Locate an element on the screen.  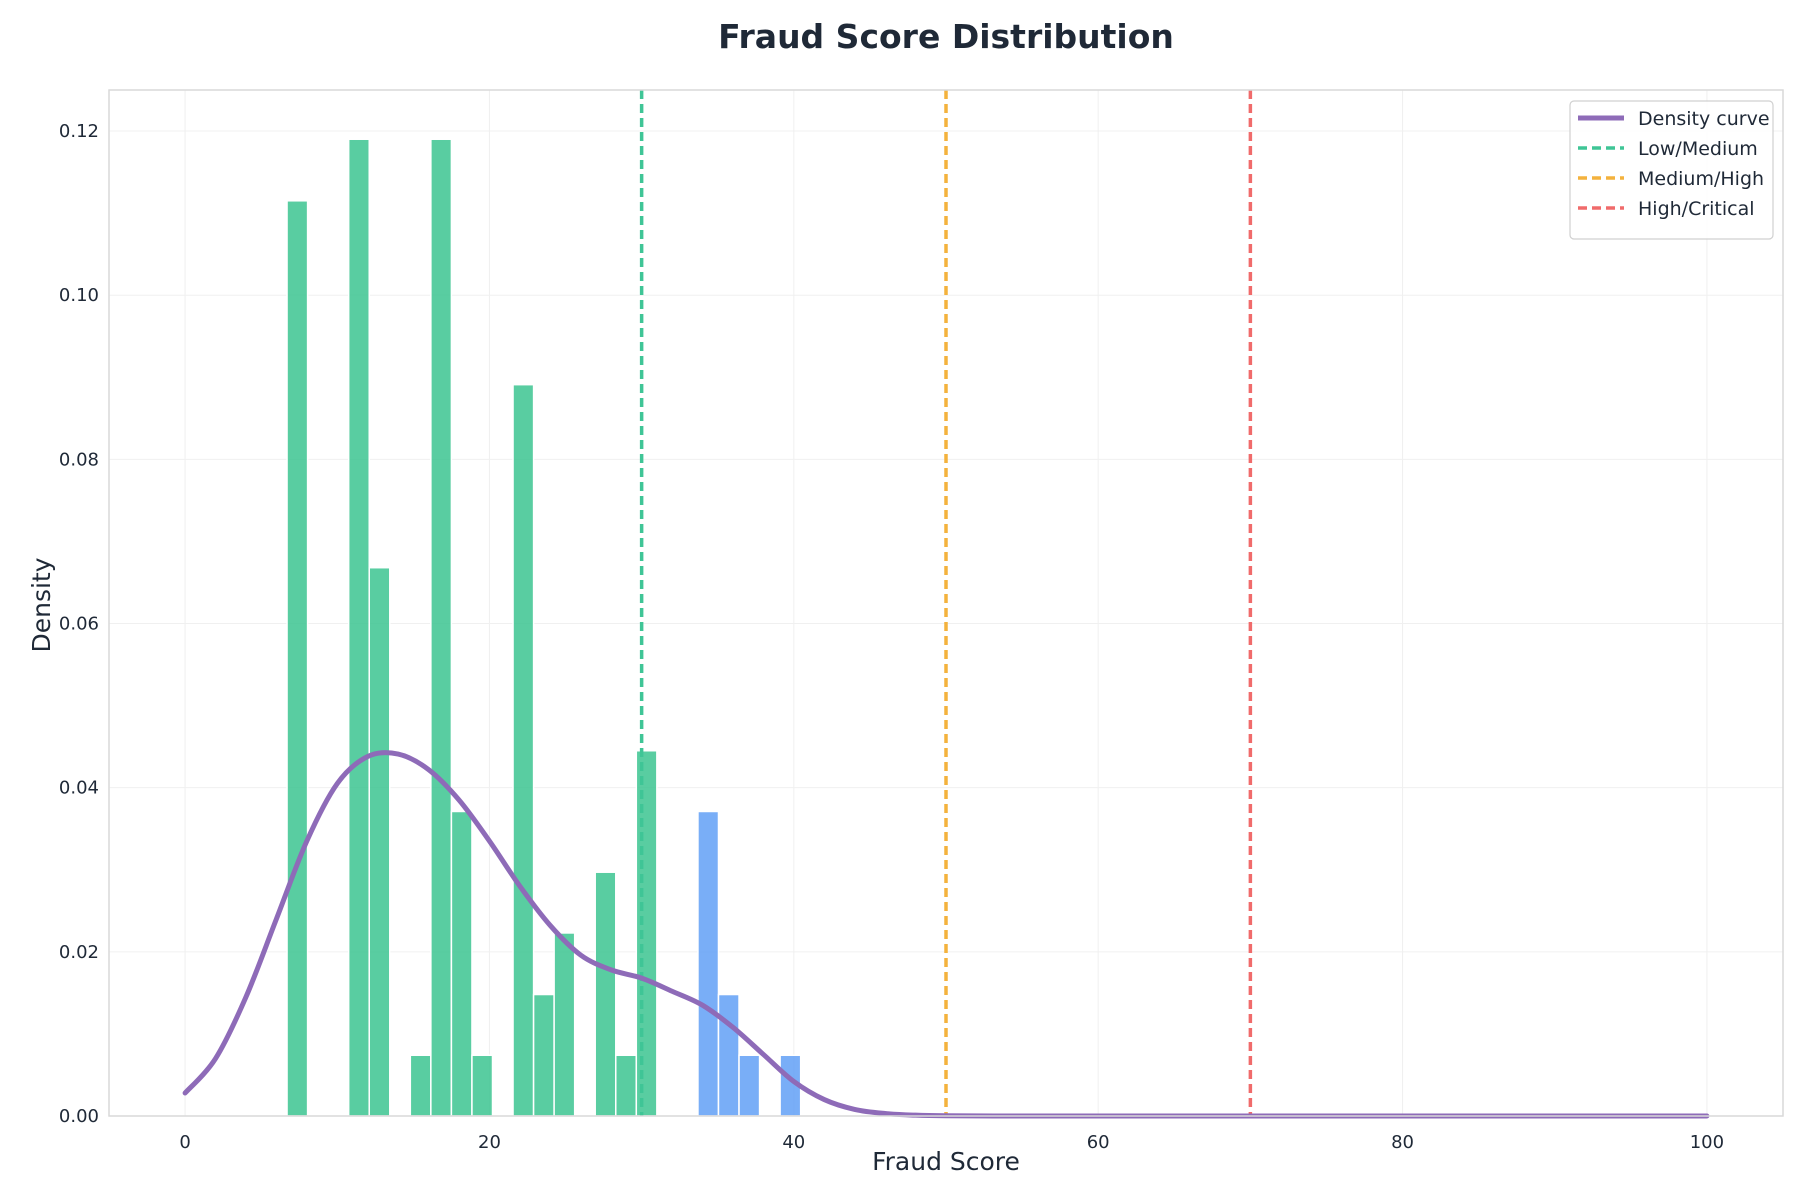
y-tick-label: 0.10 is located at coordinates (79, 295).